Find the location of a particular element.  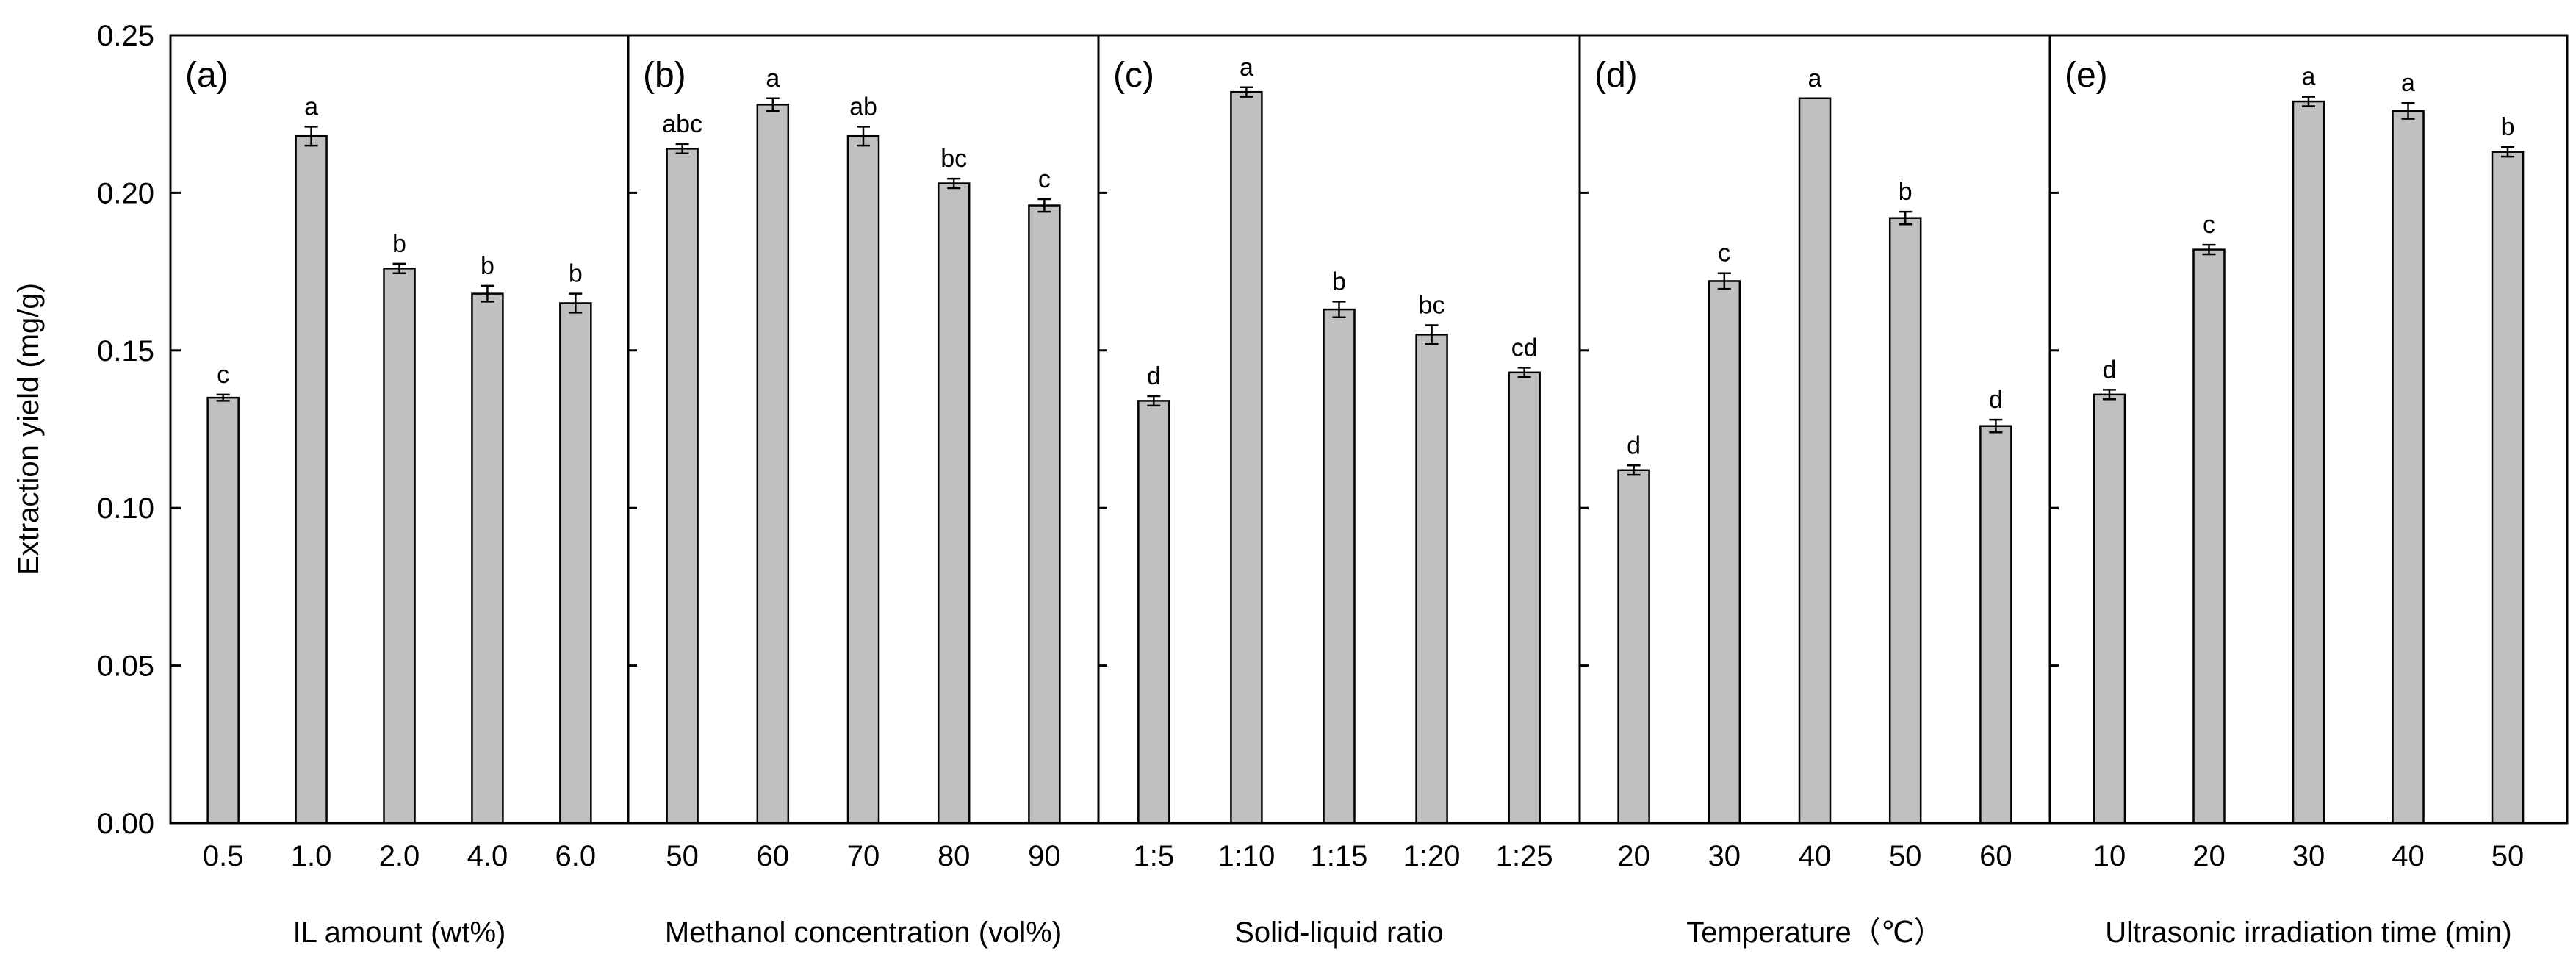

x-tick-label: 1:5 is located at coordinates (1154, 856).